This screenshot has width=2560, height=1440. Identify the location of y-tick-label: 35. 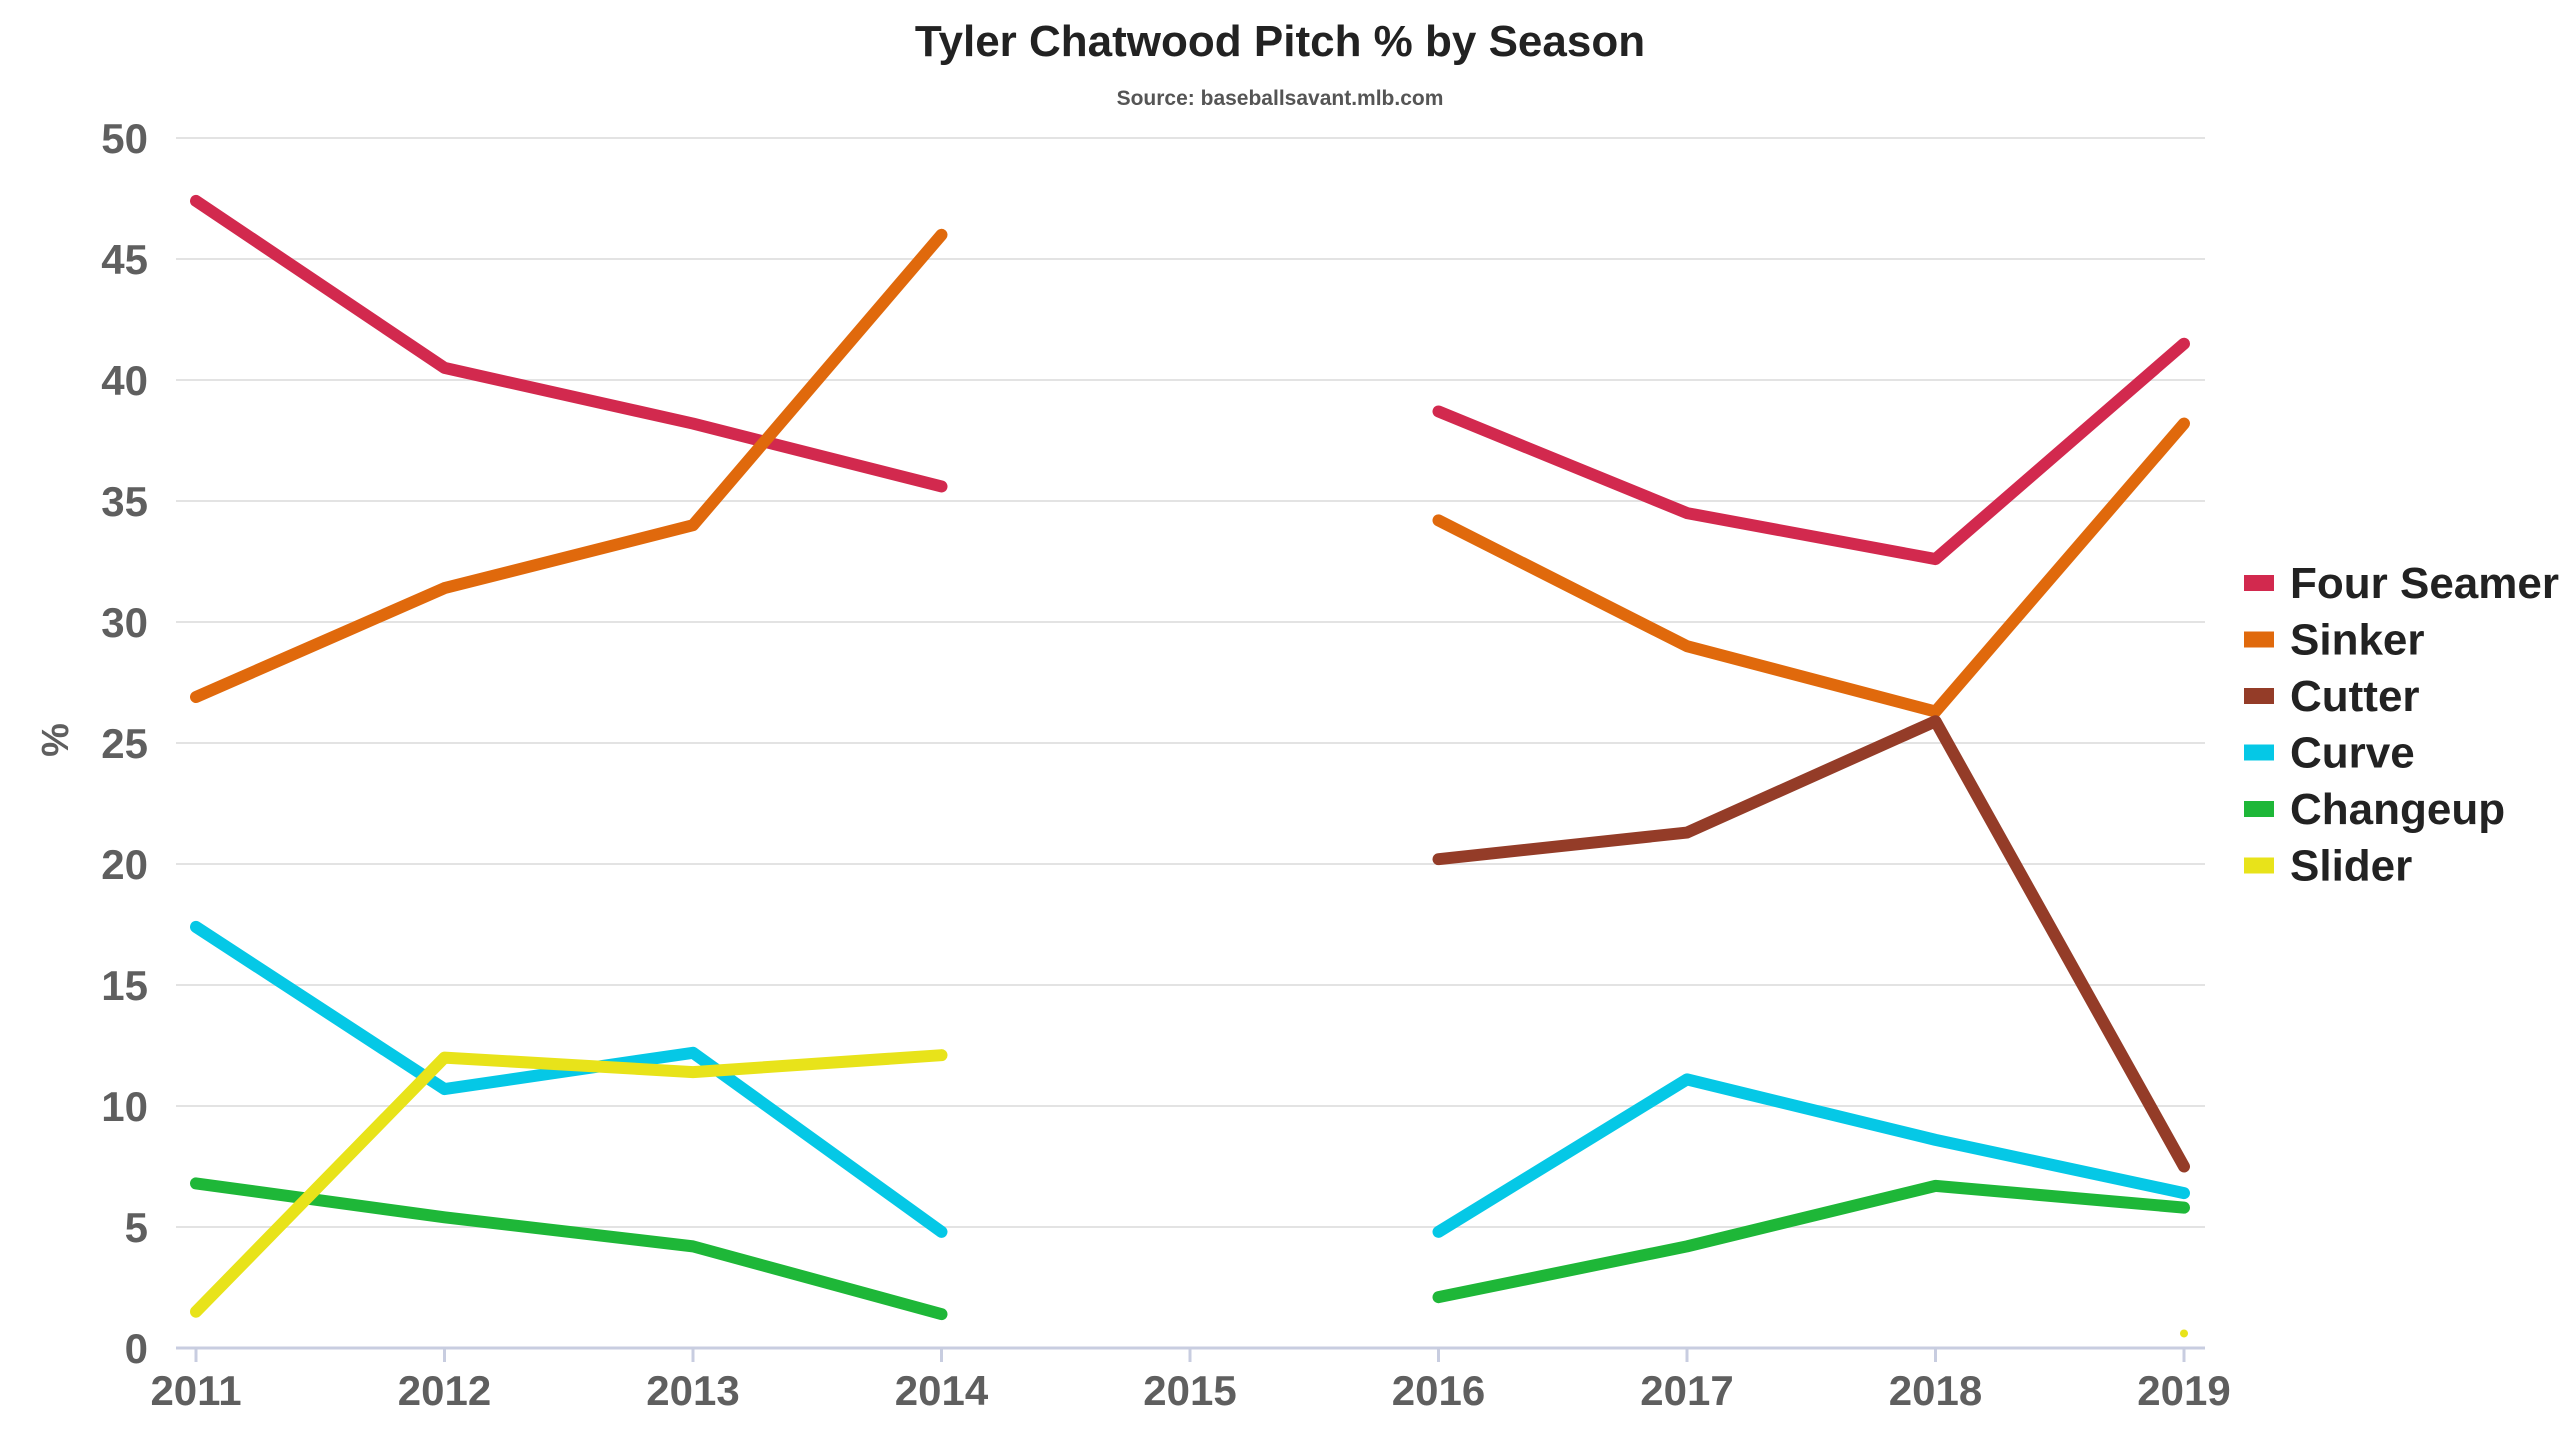
(124, 501).